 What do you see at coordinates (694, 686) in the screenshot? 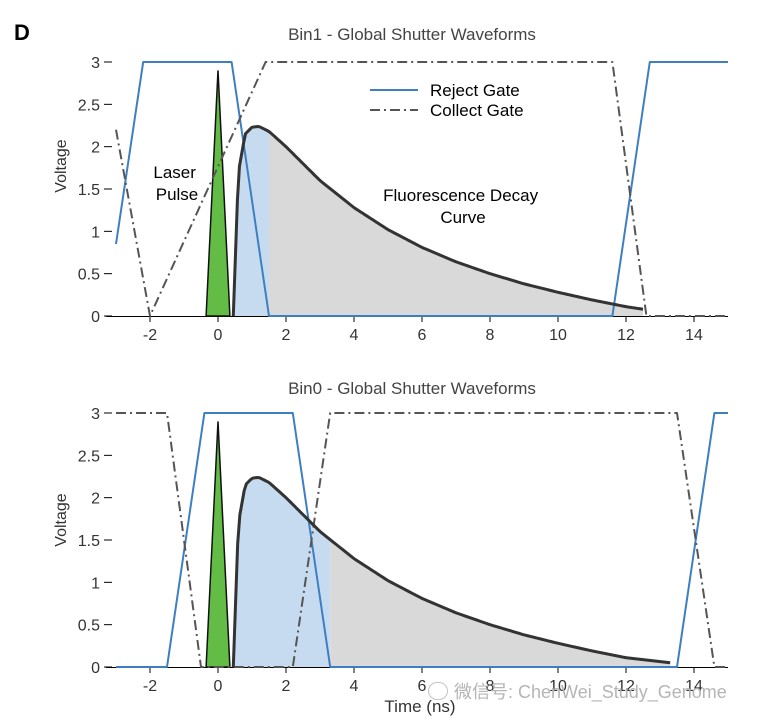
I see `x-tick-label-bin0: 14` at bounding box center [694, 686].